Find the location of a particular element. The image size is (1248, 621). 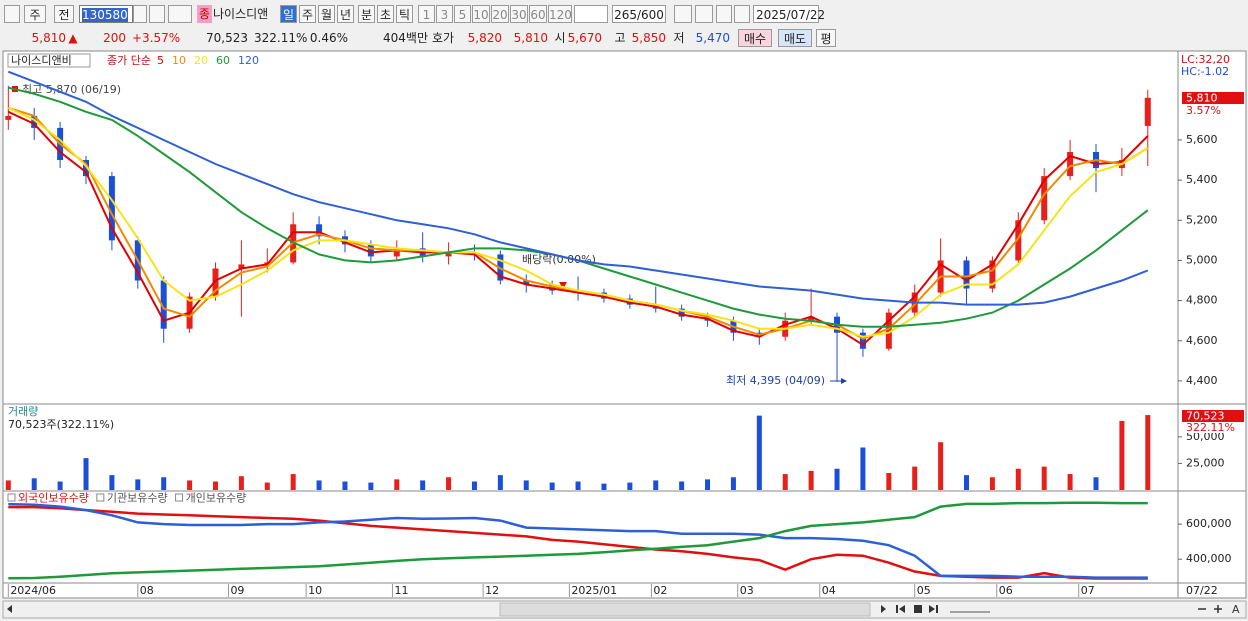

legend-item: 20 is located at coordinates (201, 60).